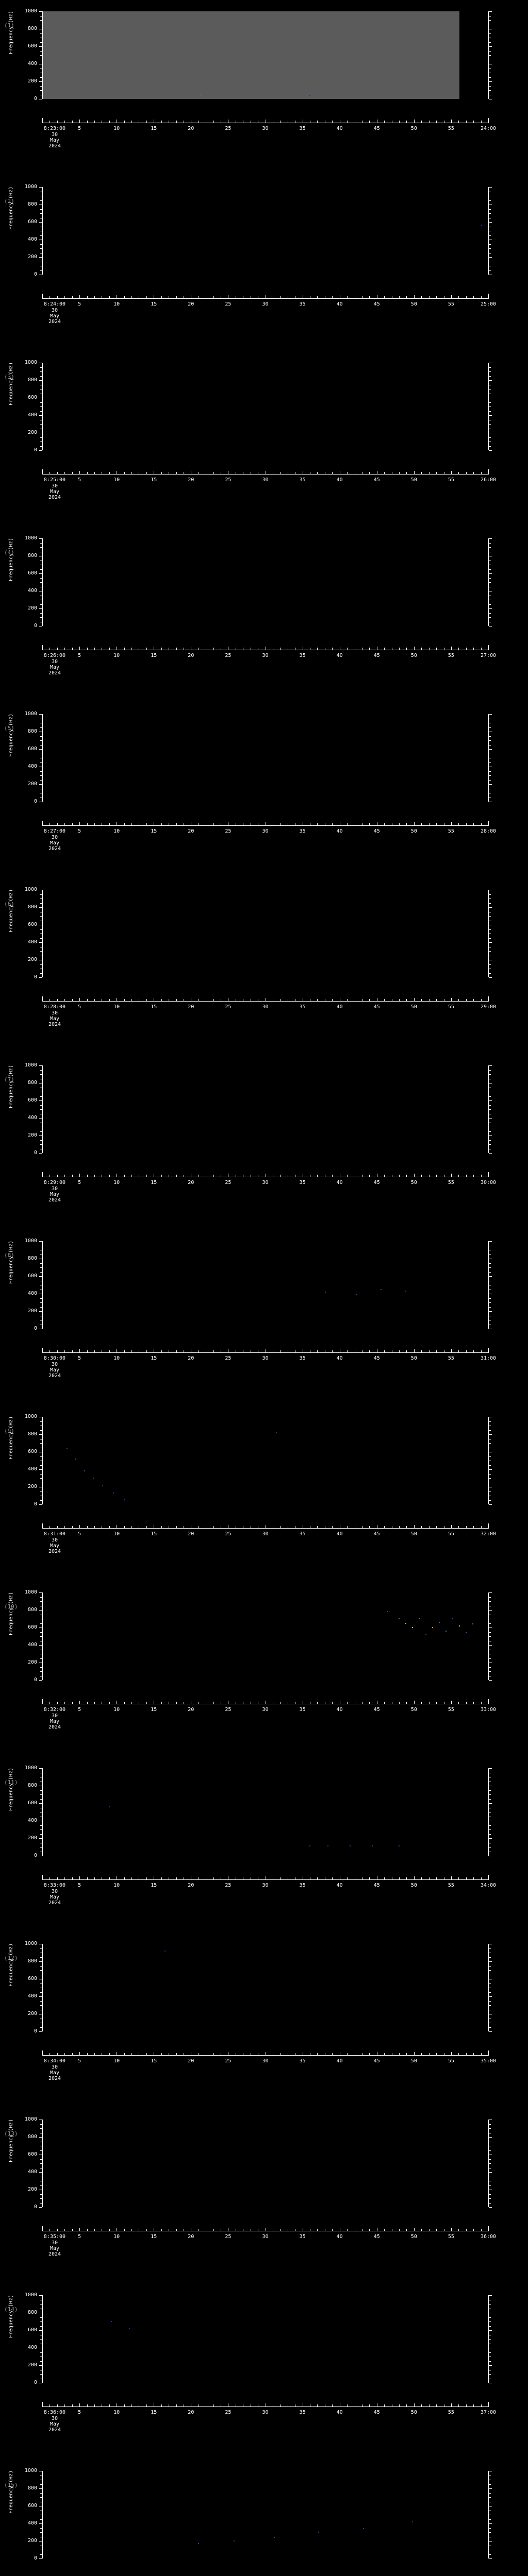 Image resolution: width=528 pixels, height=2576 pixels. Describe the element at coordinates (191, 1534) in the screenshot. I see `x-tick-label: 20` at that location.